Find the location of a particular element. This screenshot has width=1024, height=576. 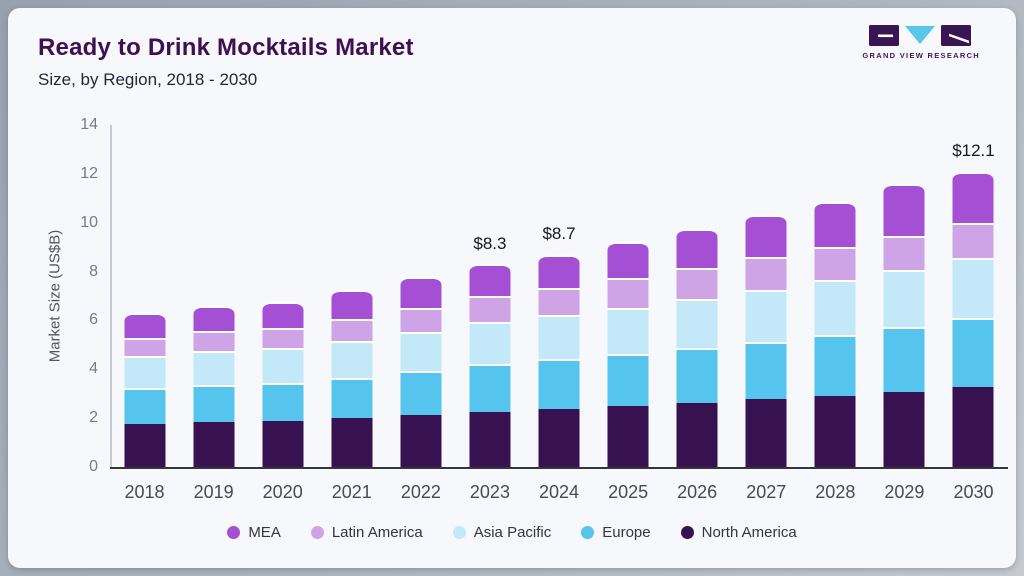

segment-europe-2029 is located at coordinates (904, 359).